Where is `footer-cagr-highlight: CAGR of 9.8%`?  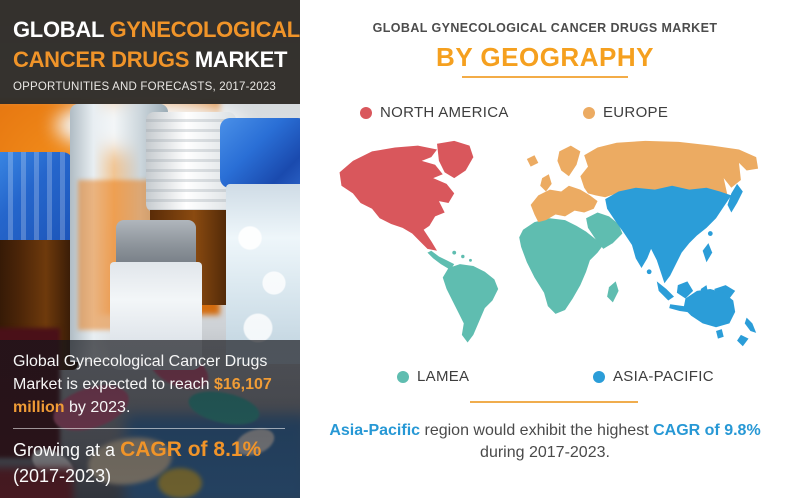 footer-cagr-highlight: CAGR of 9.8% is located at coordinates (707, 430).